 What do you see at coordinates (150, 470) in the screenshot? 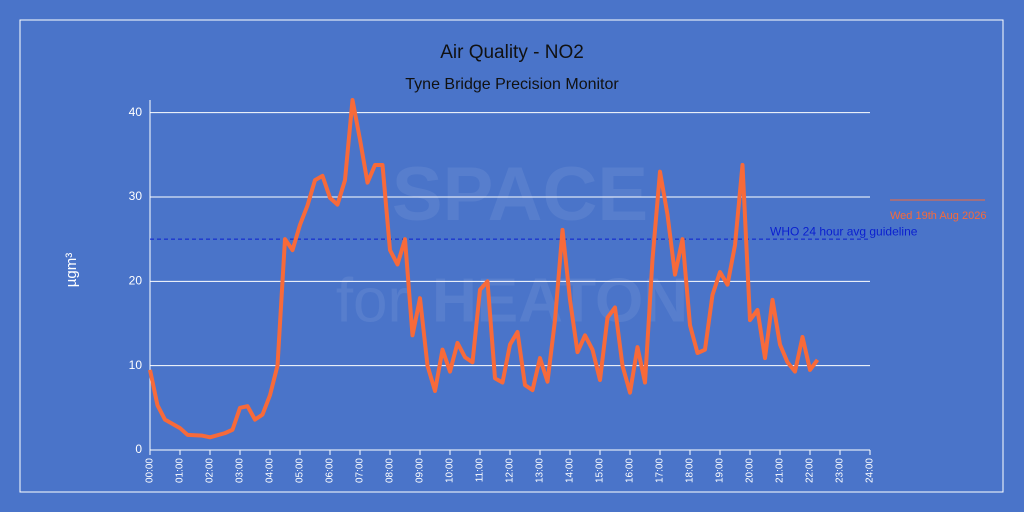
I see `x-tick-label: 00:00` at bounding box center [150, 470].